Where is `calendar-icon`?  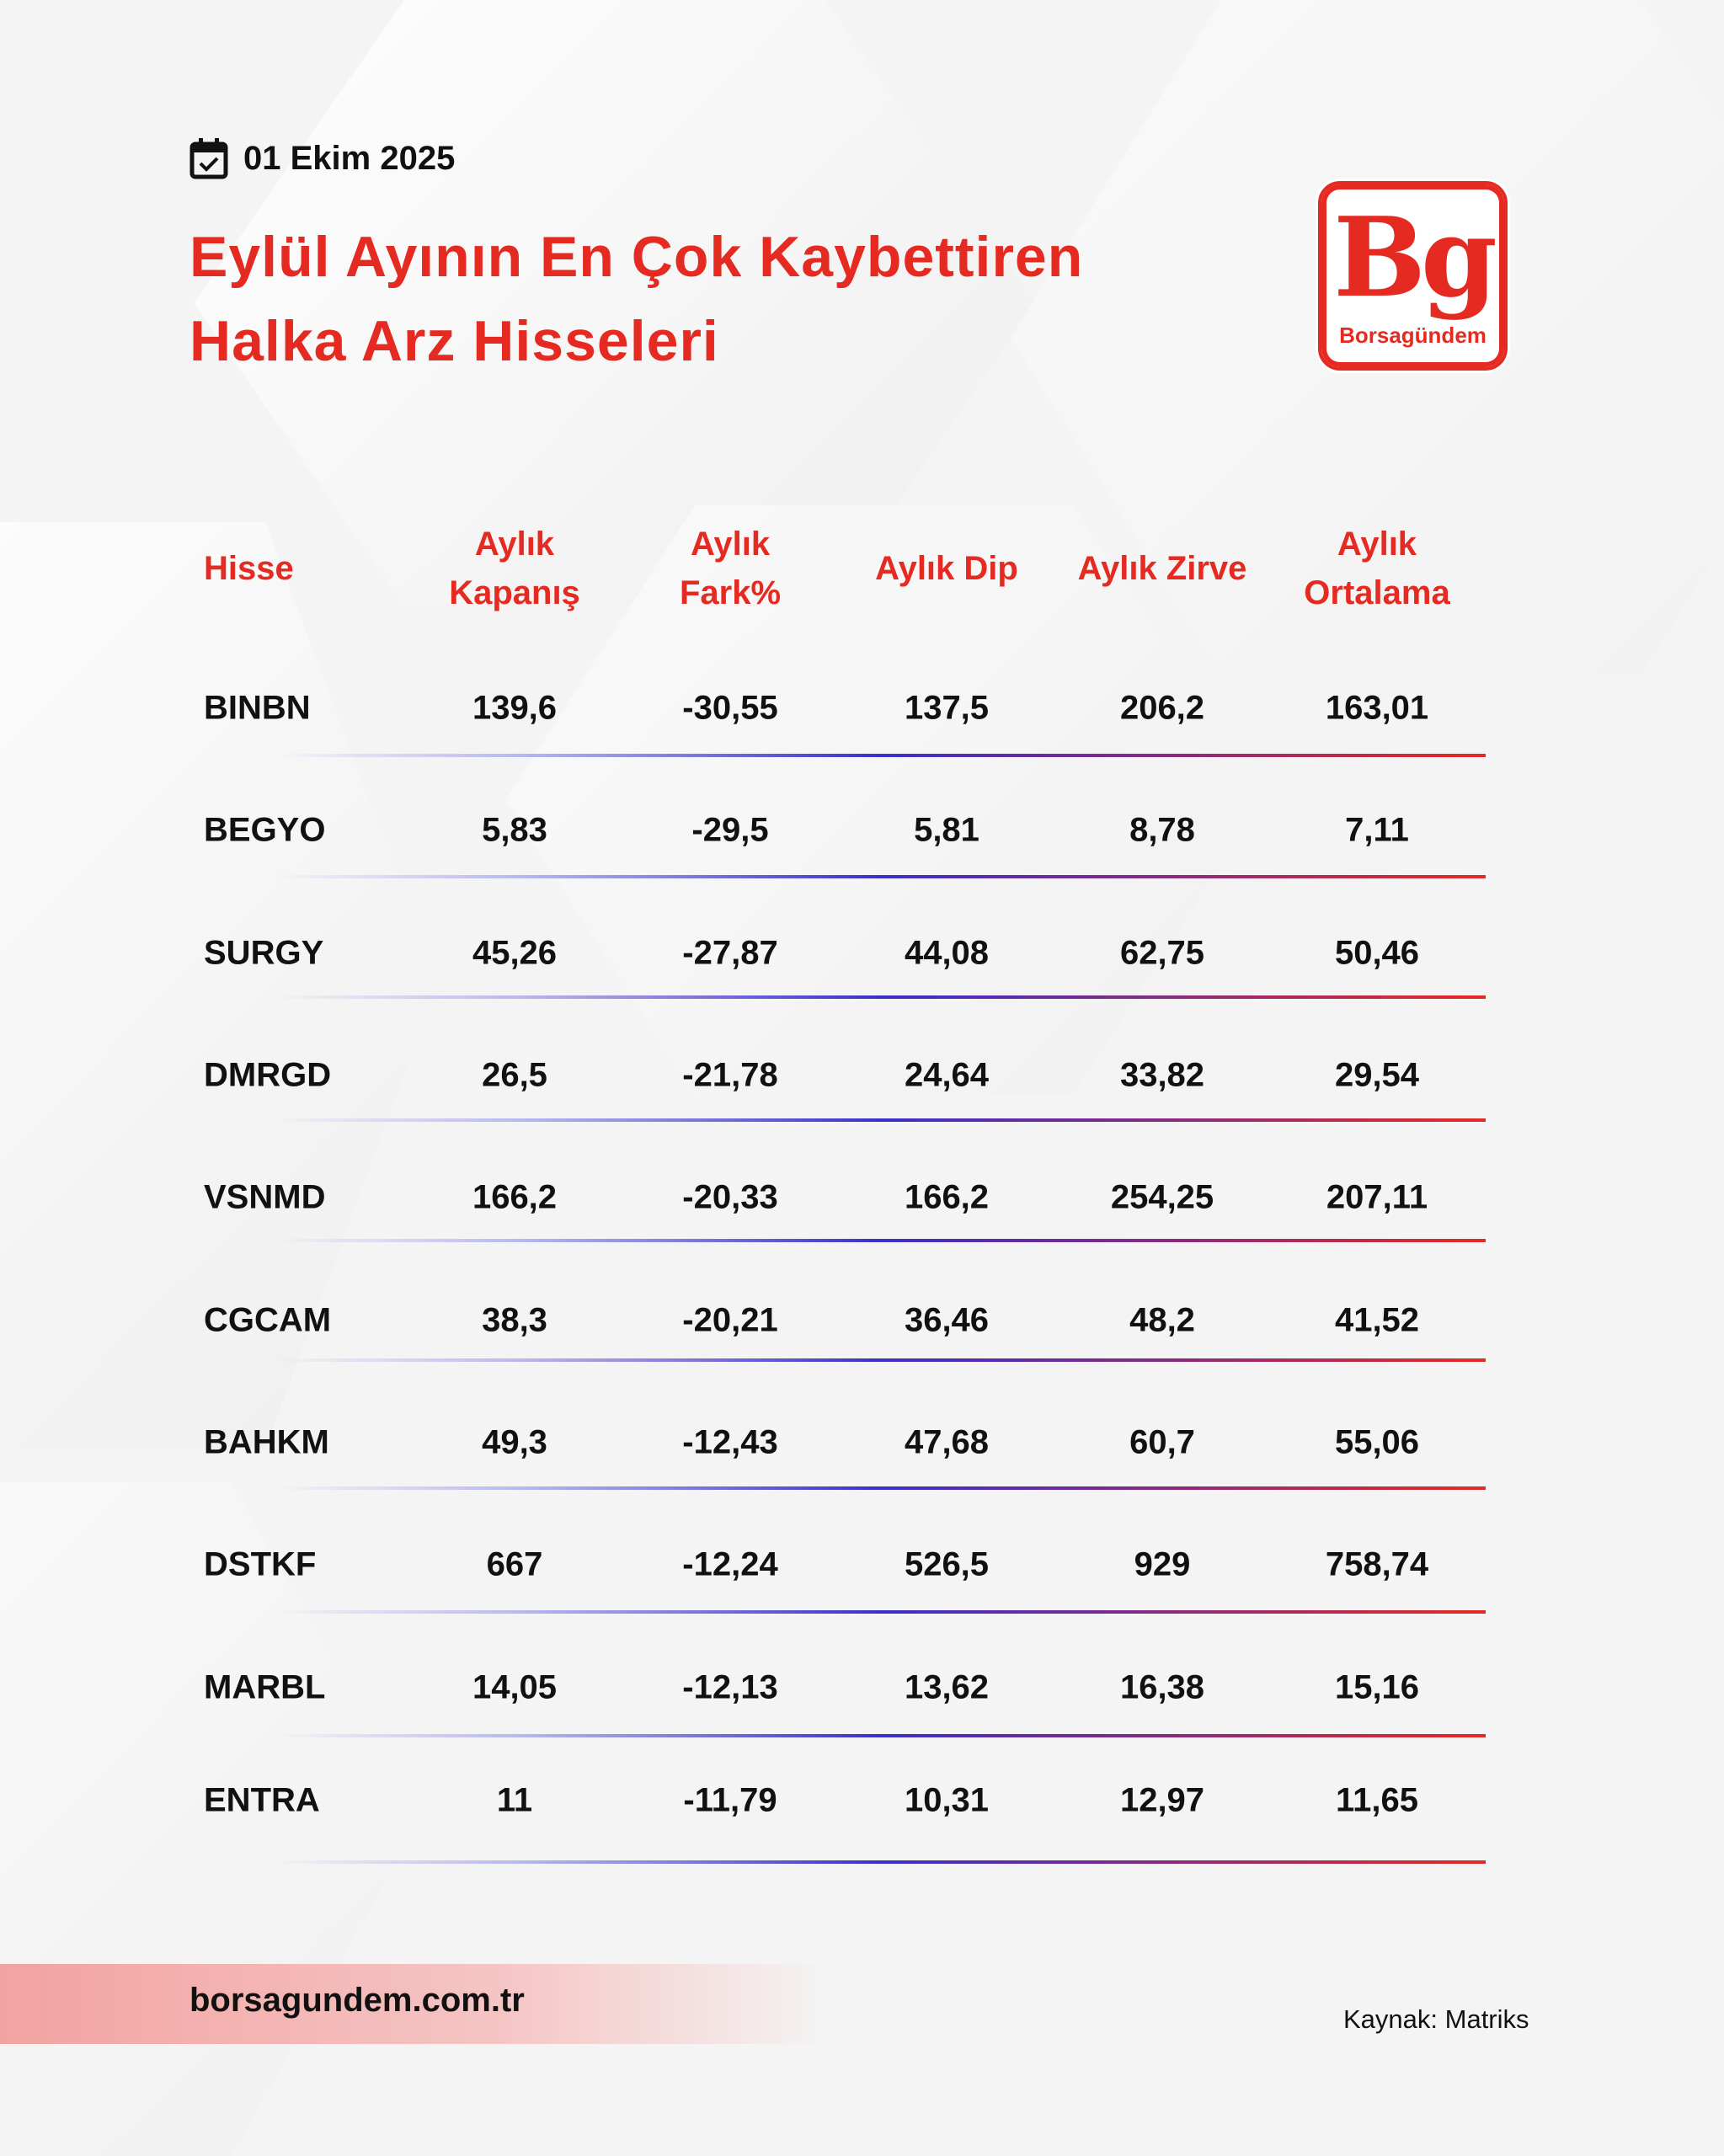
calendar-icon is located at coordinates (208, 158).